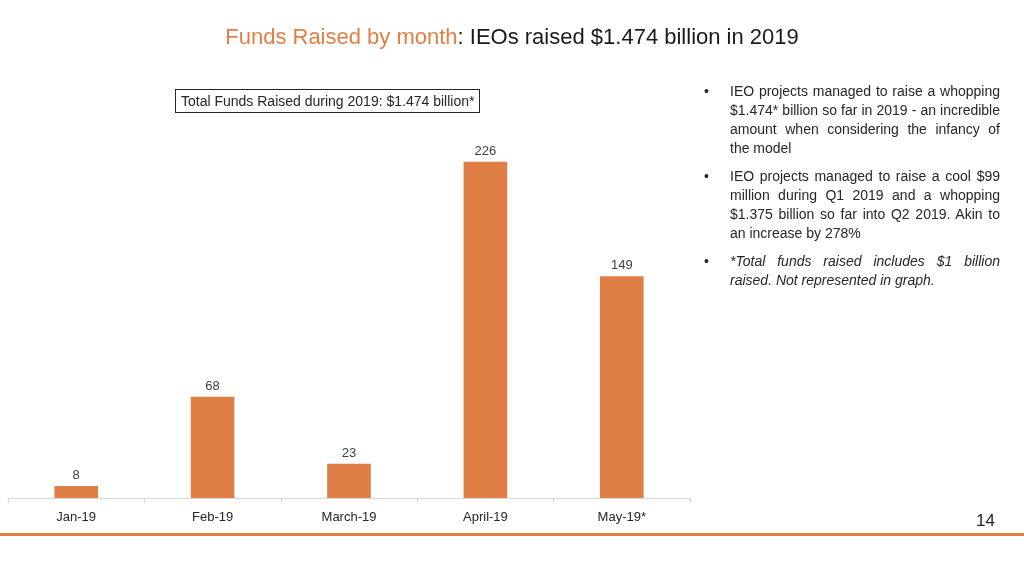 Image resolution: width=1024 pixels, height=568 pixels. What do you see at coordinates (852, 119) in the screenshot?
I see `text: • IEO projects managed to raise a whopping $1.474* billion so far in 2019 - an incredible amount when considering the infancy of the model` at bounding box center [852, 119].